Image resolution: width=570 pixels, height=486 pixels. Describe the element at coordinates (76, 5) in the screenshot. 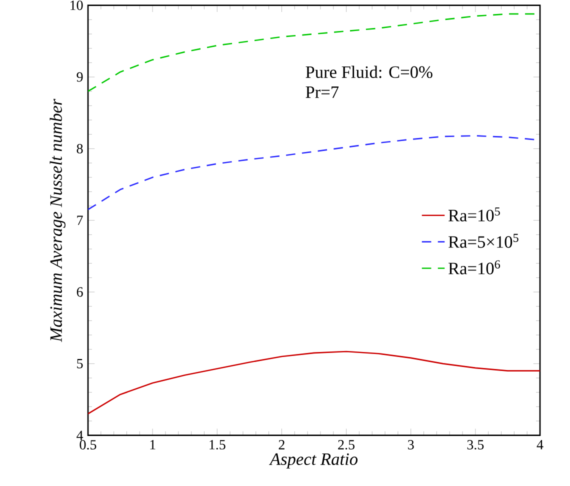

I see `y-tick-label: 10` at that location.